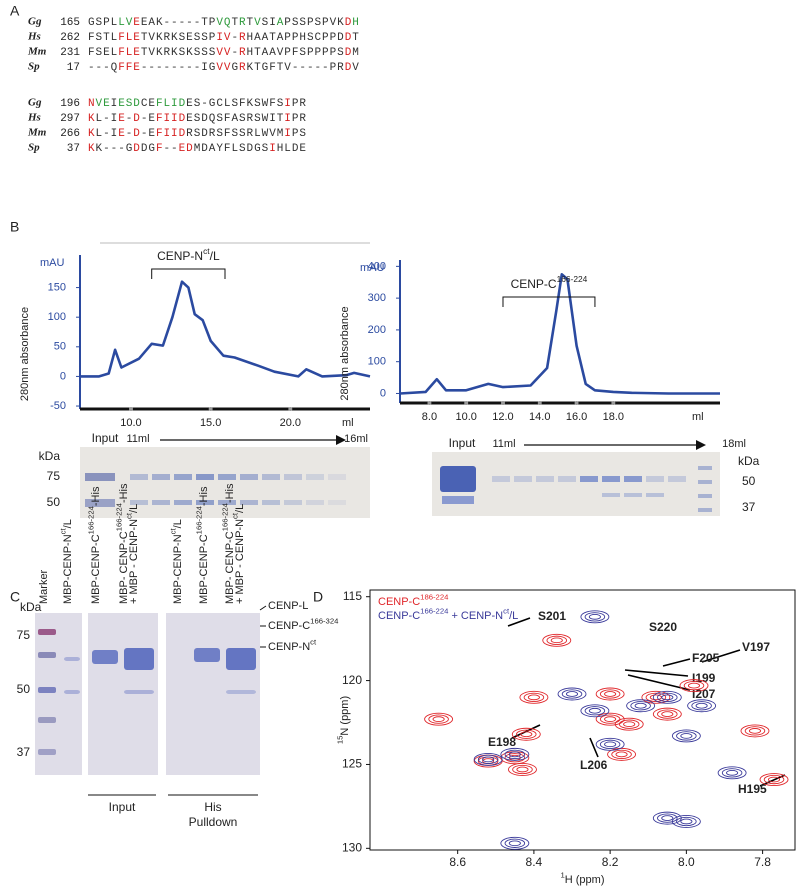 The width and height of the screenshot is (800, 890). I want to click on label-text: MBP-CENP-N, so click(68, 569).